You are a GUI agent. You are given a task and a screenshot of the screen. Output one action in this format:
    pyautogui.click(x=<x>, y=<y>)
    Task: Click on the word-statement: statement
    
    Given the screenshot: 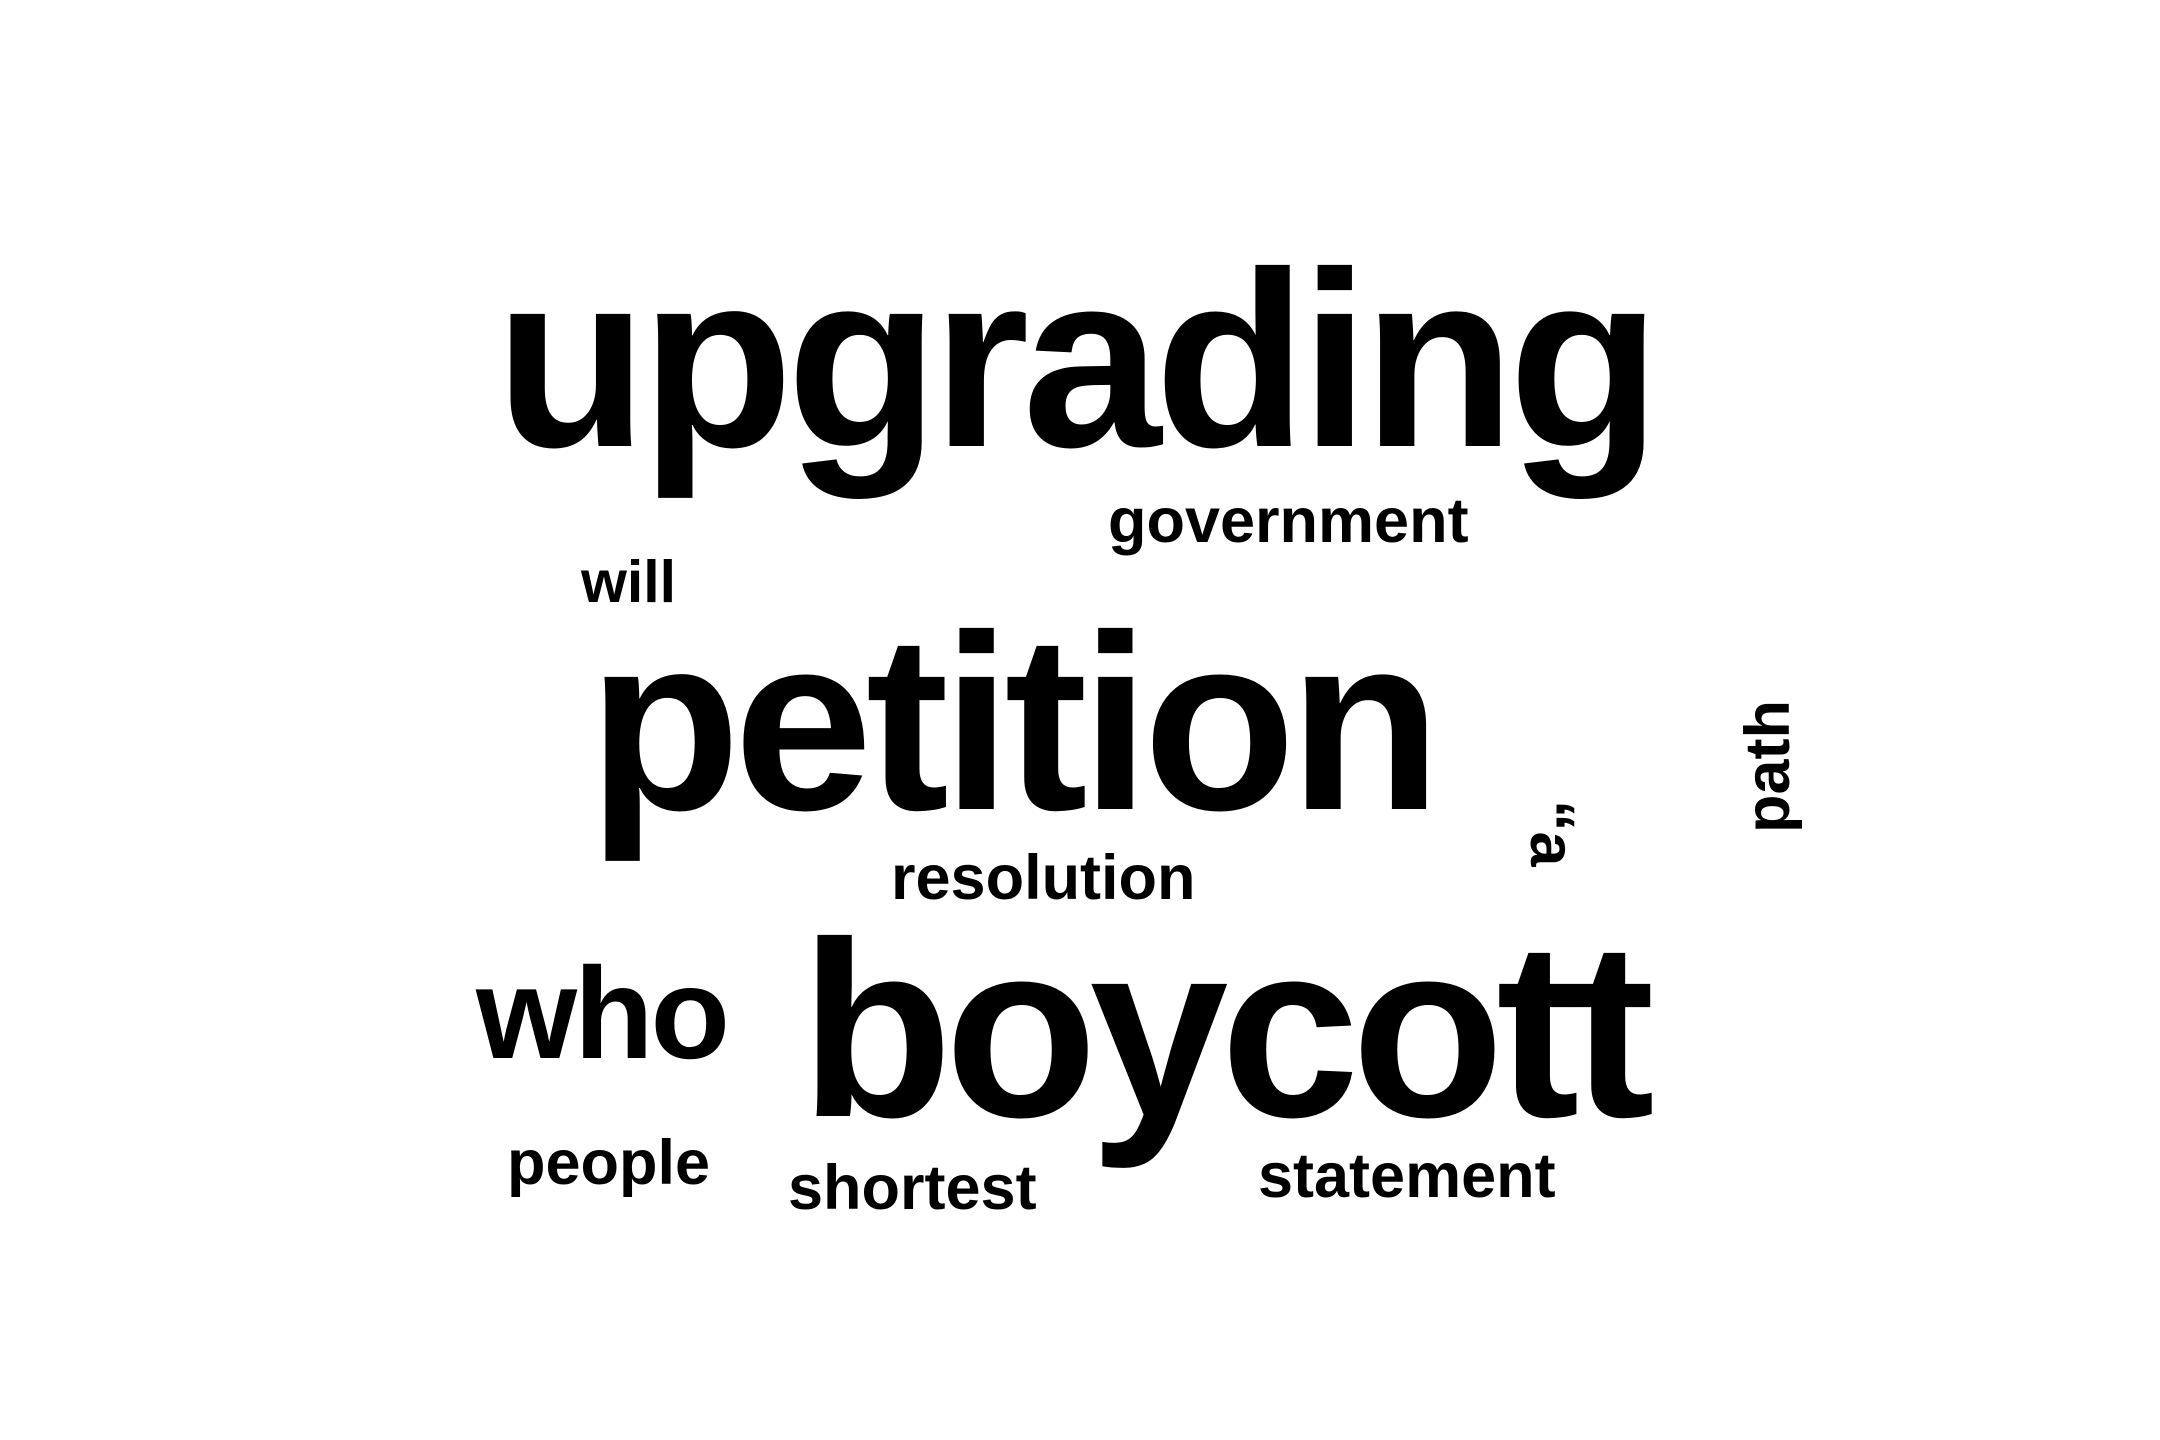 What is the action you would take?
    pyautogui.click(x=1407, y=1176)
    